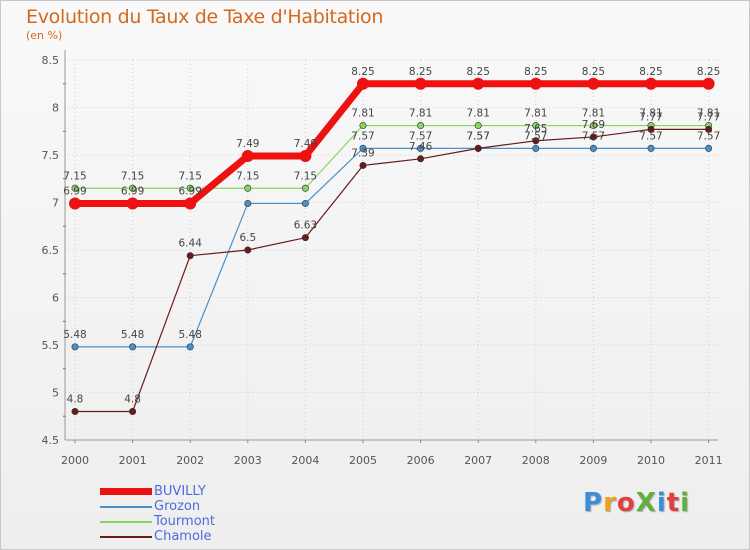 The image size is (750, 550). I want to click on legend-label: BUVILLY, so click(180, 491).